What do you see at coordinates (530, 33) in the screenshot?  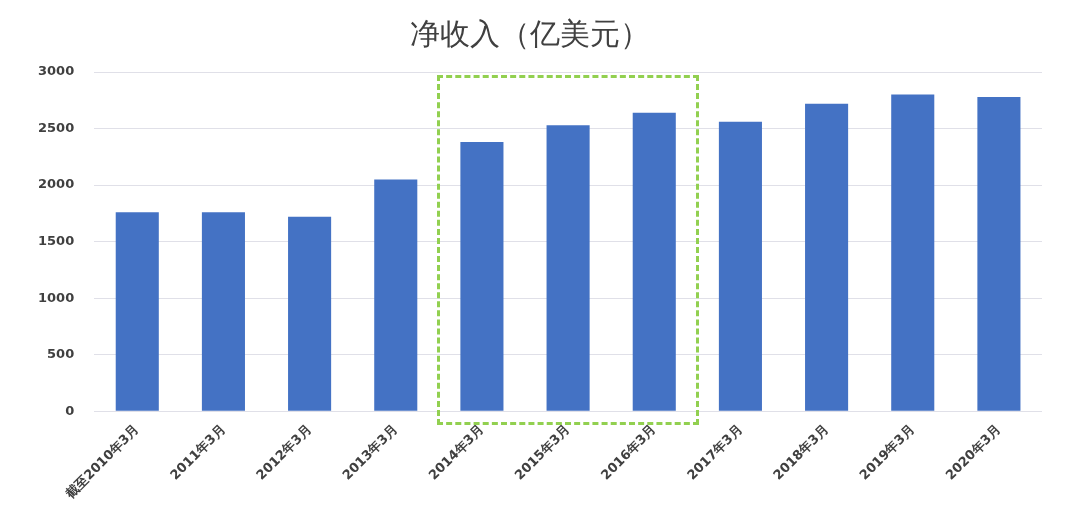 I see `chart-title: 净收入（亿美元）` at bounding box center [530, 33].